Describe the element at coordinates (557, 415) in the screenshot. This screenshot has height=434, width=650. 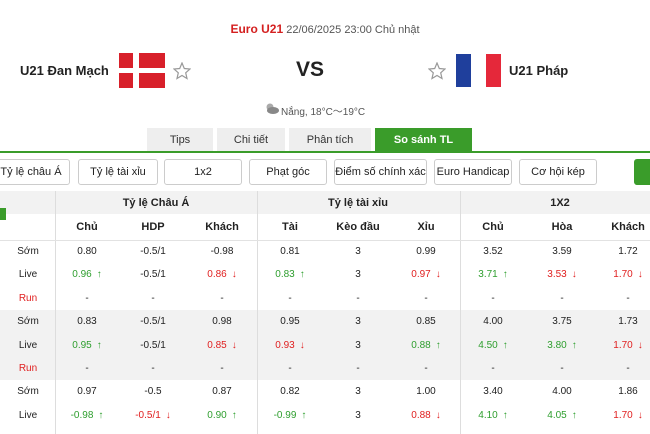
I see `odds-value: 4.05` at that location.